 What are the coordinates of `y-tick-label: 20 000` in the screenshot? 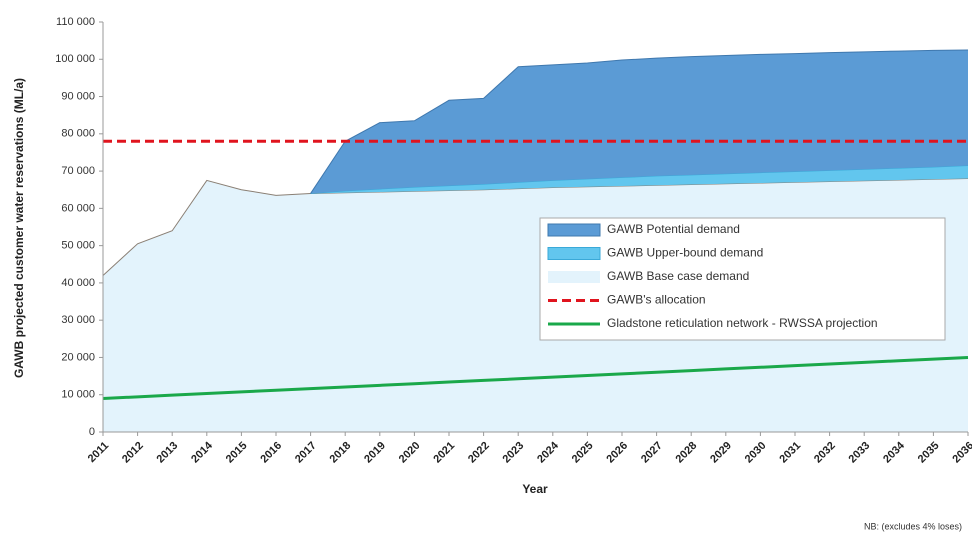 It's located at (78, 357).